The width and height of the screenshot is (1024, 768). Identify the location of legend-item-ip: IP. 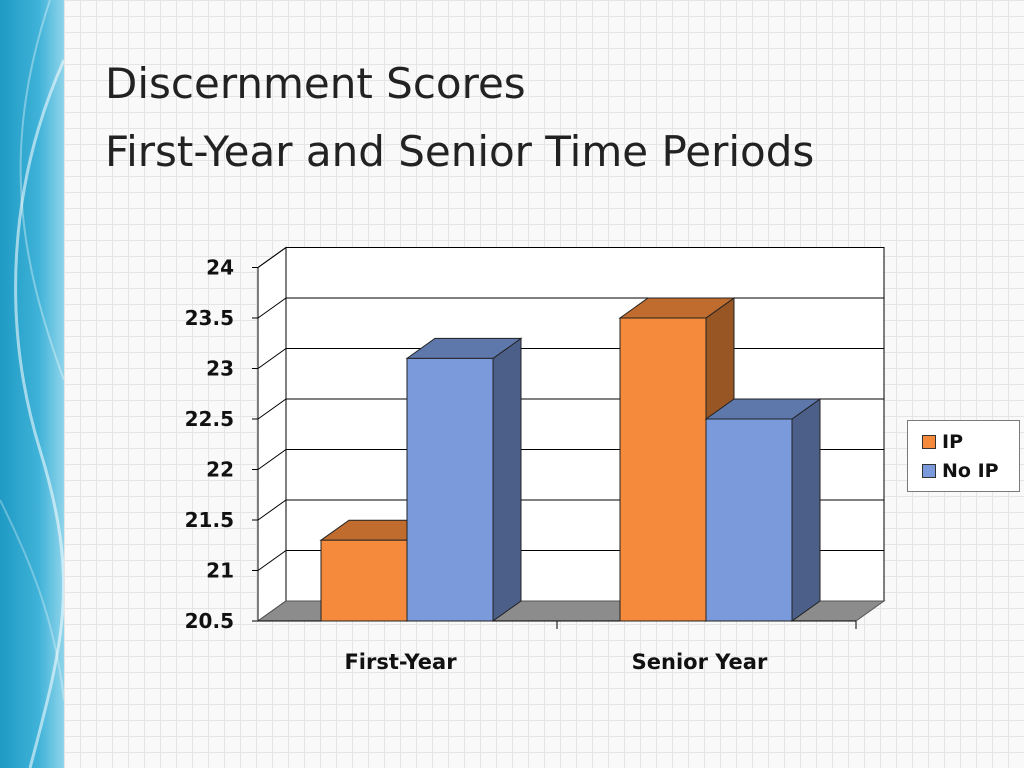
(963, 441).